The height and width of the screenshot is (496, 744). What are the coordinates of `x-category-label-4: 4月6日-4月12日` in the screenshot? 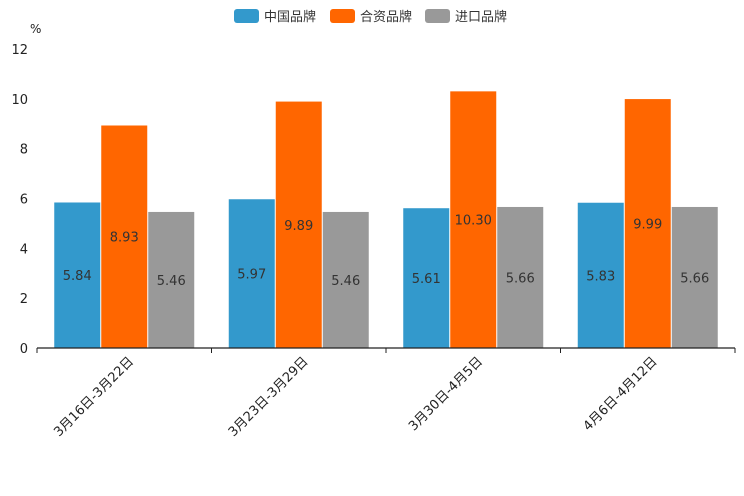 It's located at (621, 394).